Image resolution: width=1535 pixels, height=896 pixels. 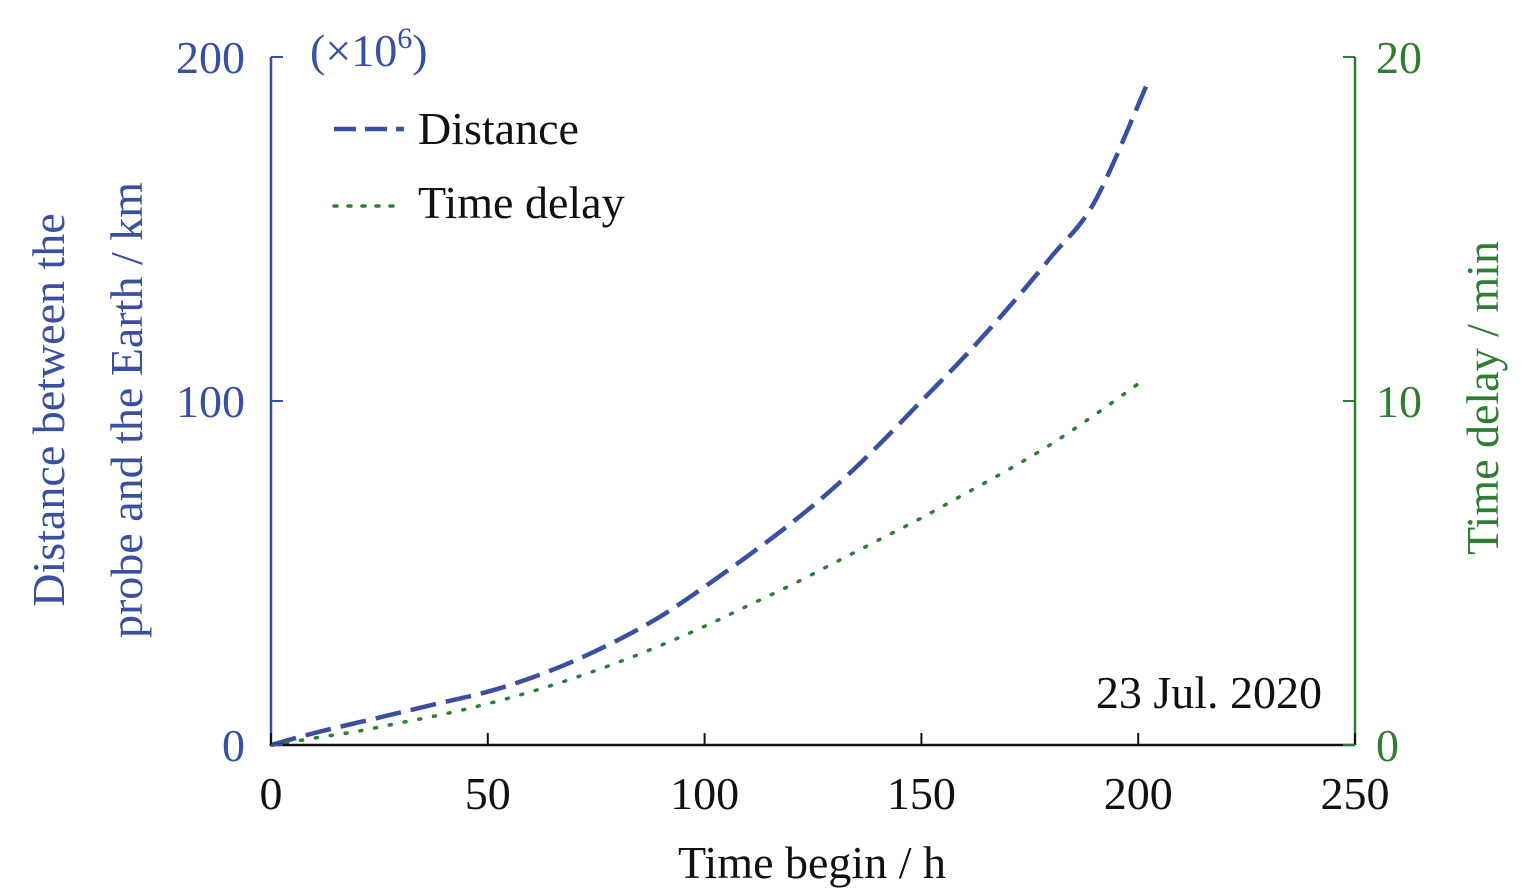 I want to click on date-annotation: 23 Jul. 2020, so click(x=1209, y=692).